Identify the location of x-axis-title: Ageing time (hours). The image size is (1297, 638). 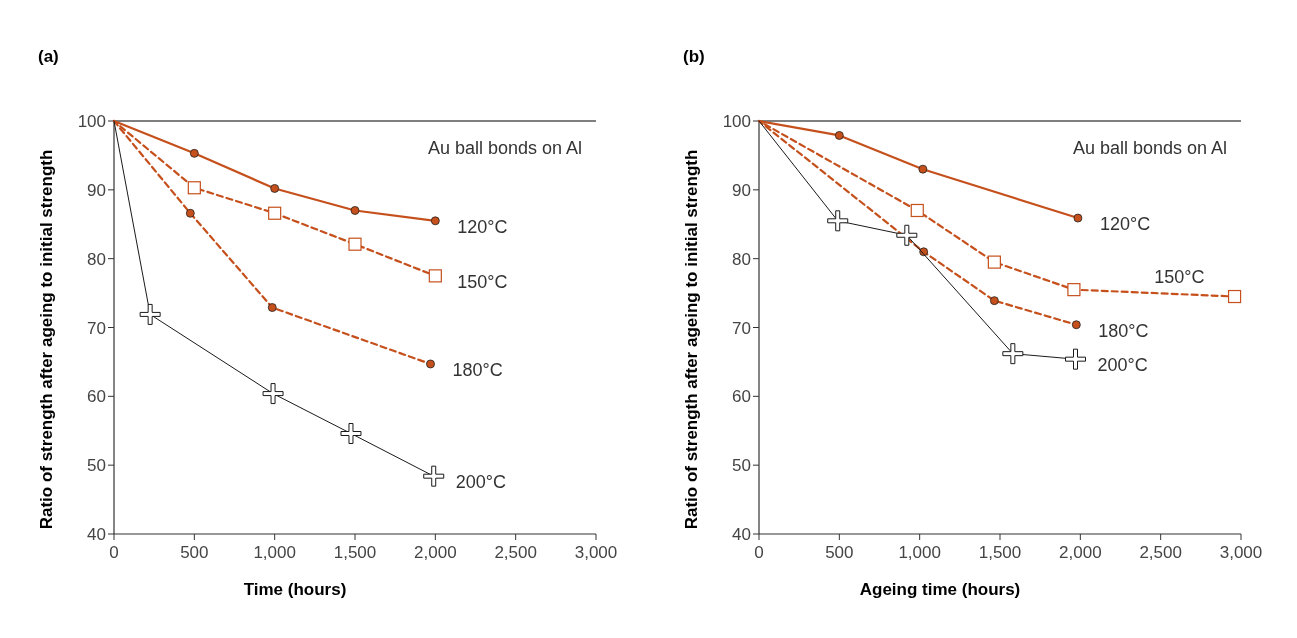
(940, 589).